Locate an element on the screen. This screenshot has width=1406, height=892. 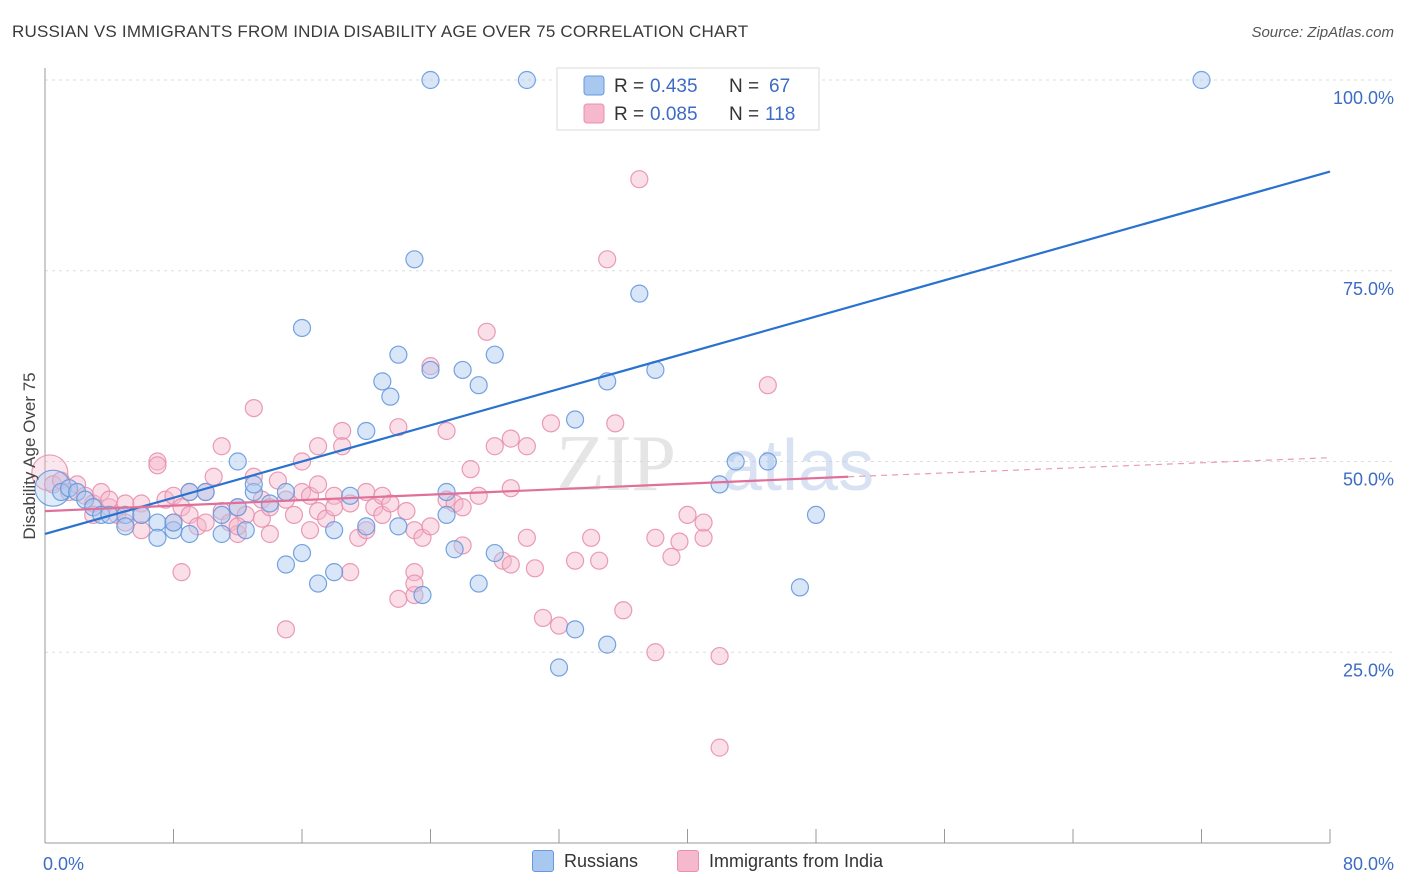
y-tick-labels: 25.0% 50.0% 75.0% 100.0% is located at coordinates (1363, 384).